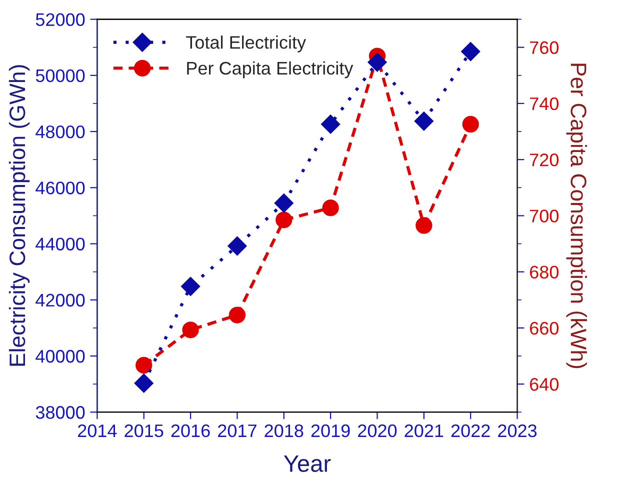 The width and height of the screenshot is (627, 482). Describe the element at coordinates (424, 431) in the screenshot. I see `x-tick-label: 2021` at that location.